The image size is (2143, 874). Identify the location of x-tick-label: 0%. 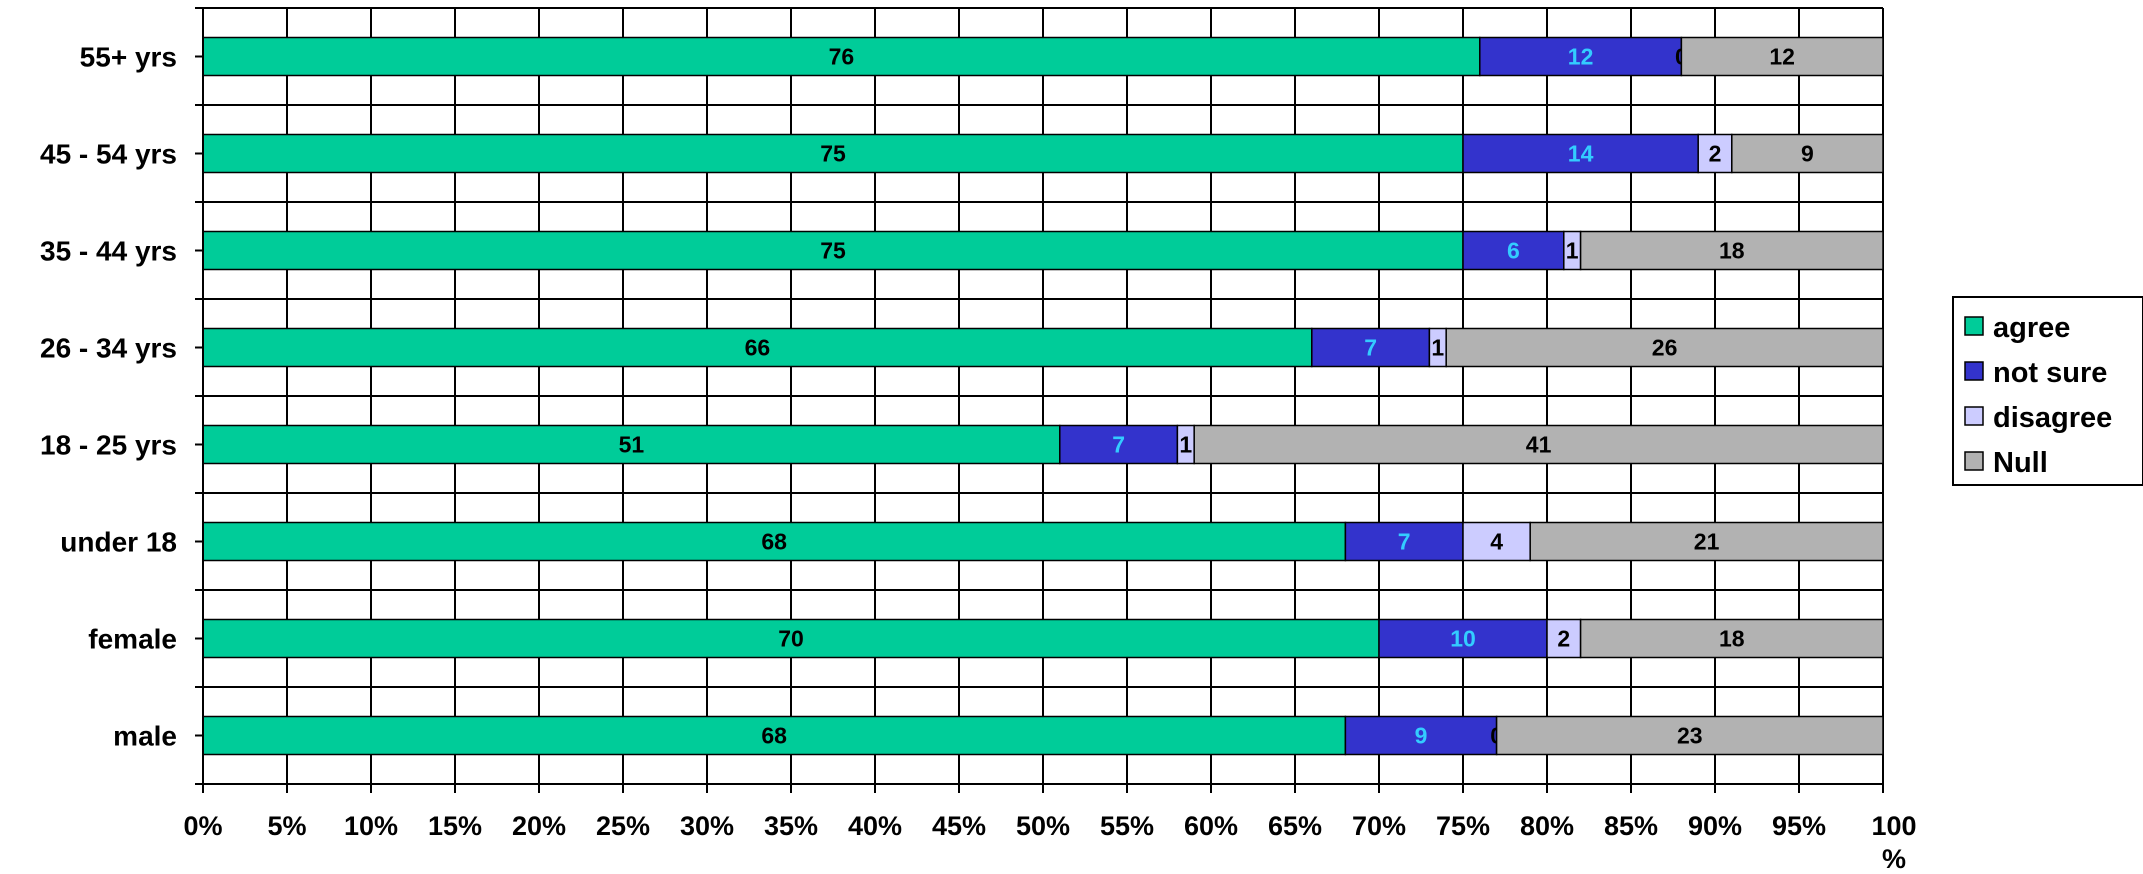
(202, 826).